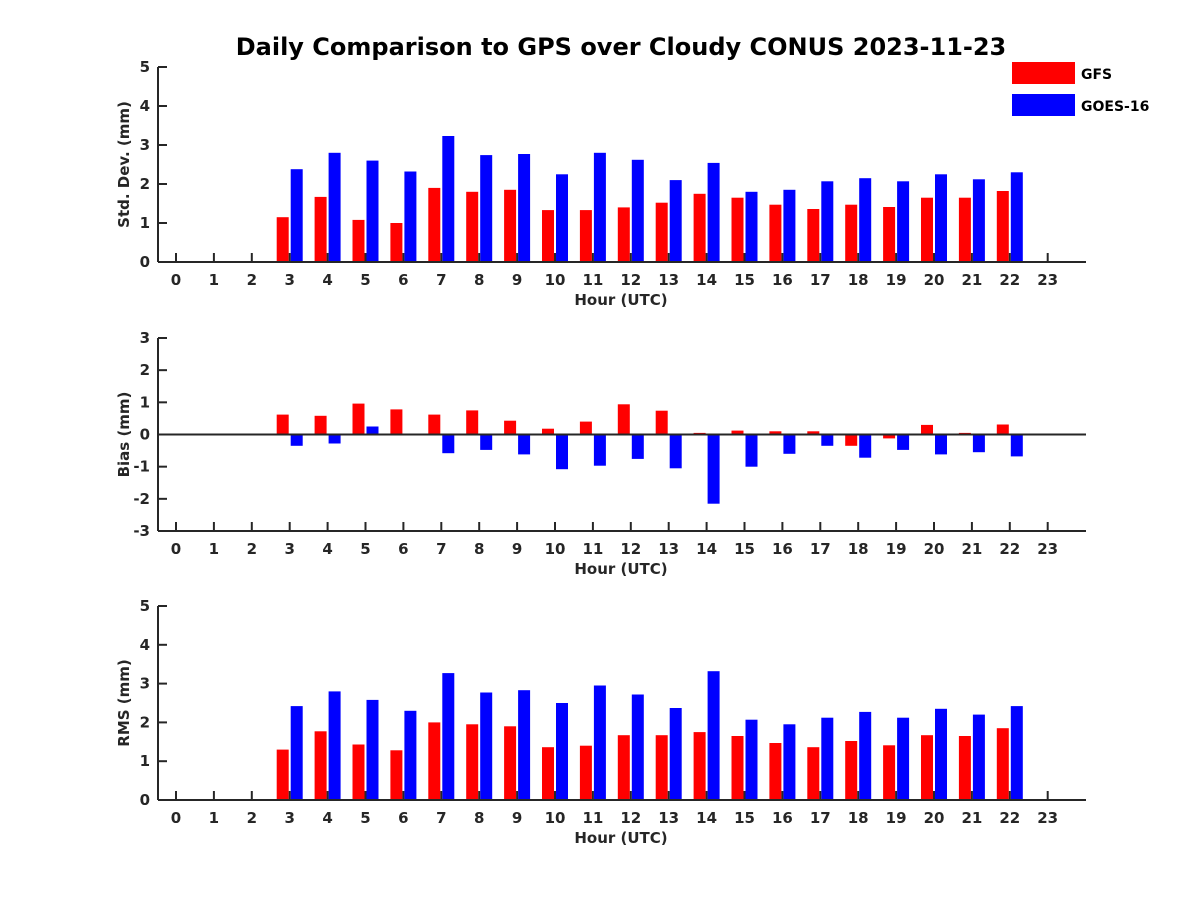 This screenshot has width=1200, height=900. I want to click on bar-gfs-h8, so click(472, 226).